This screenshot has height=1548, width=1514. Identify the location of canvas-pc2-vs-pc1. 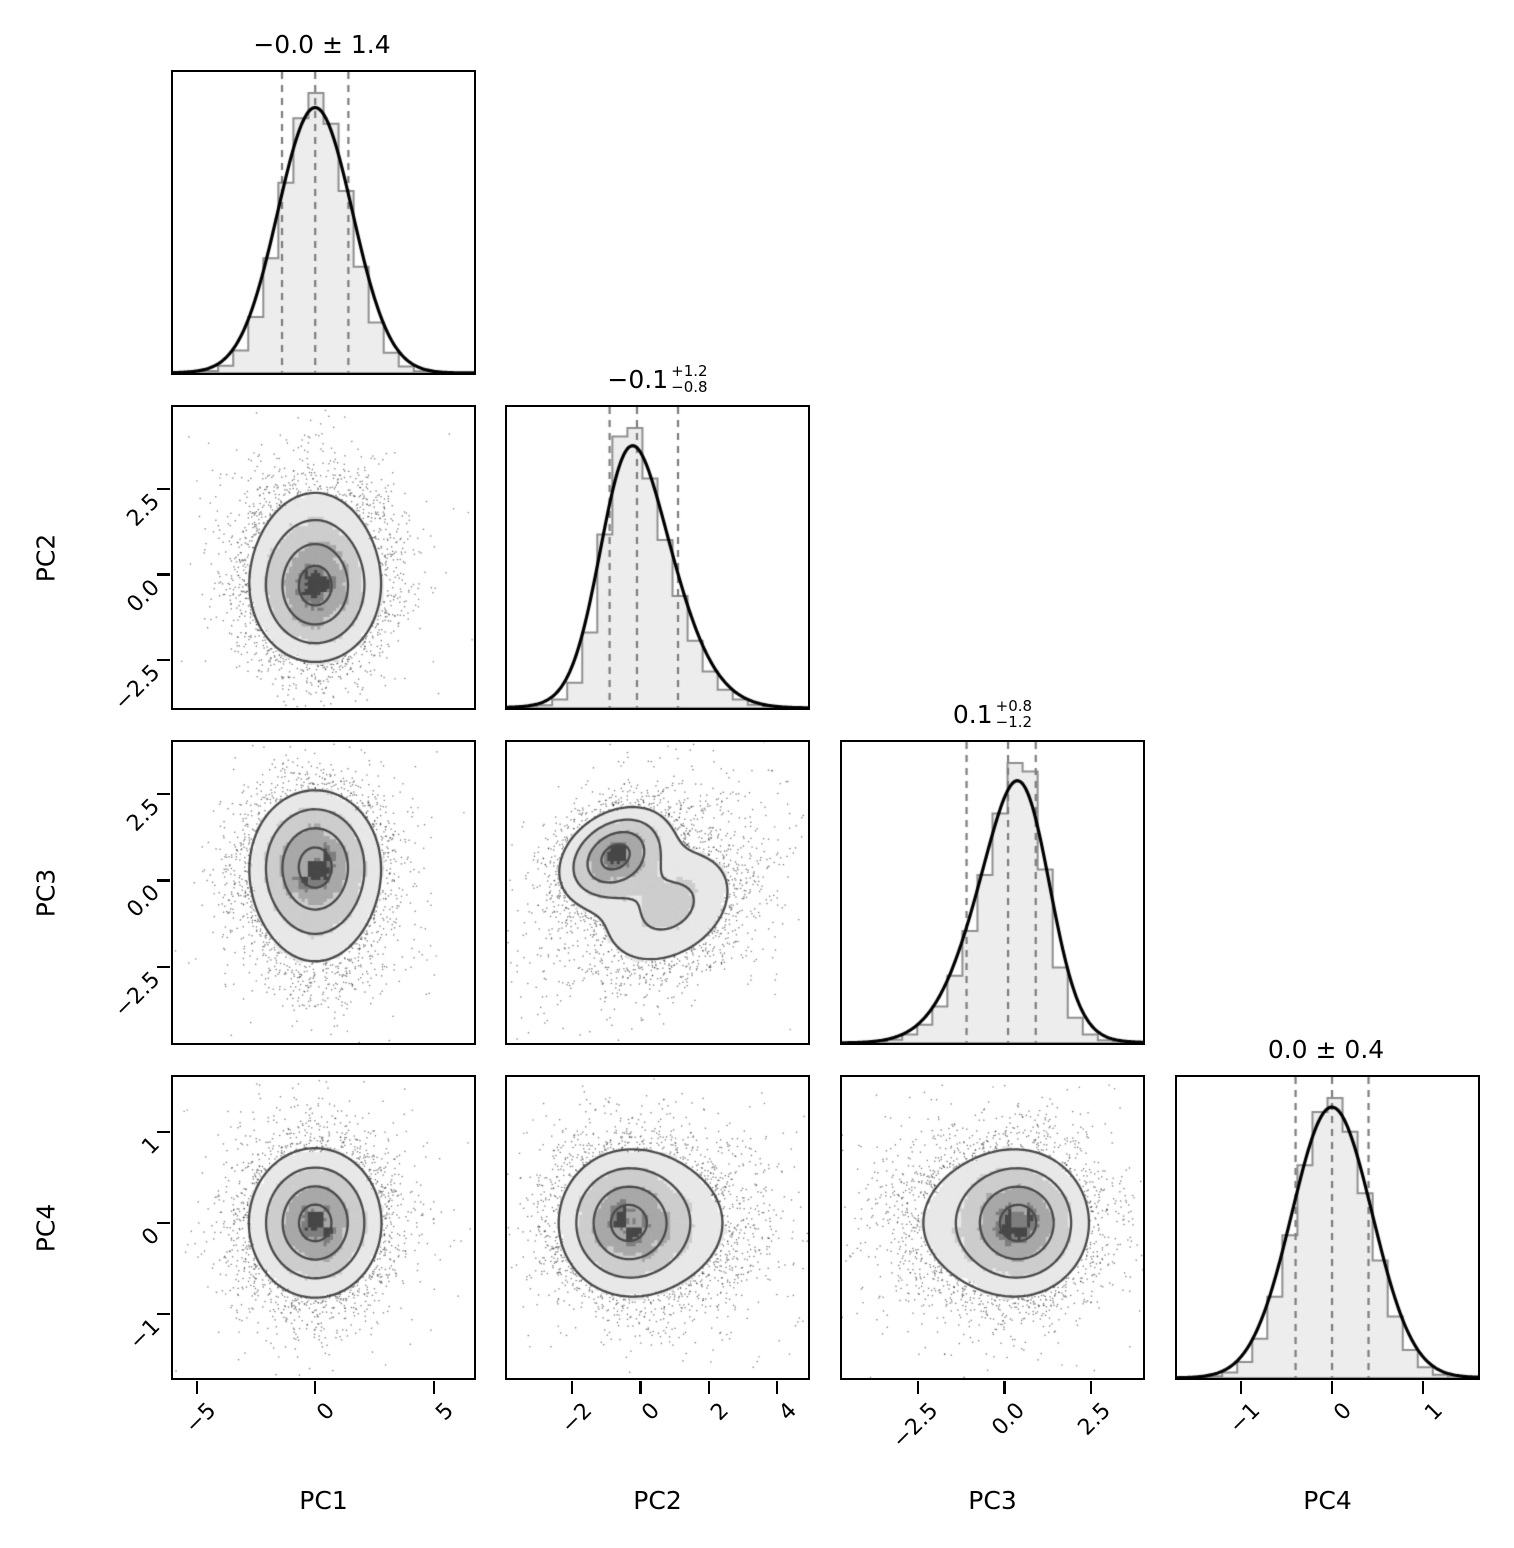
(323, 557).